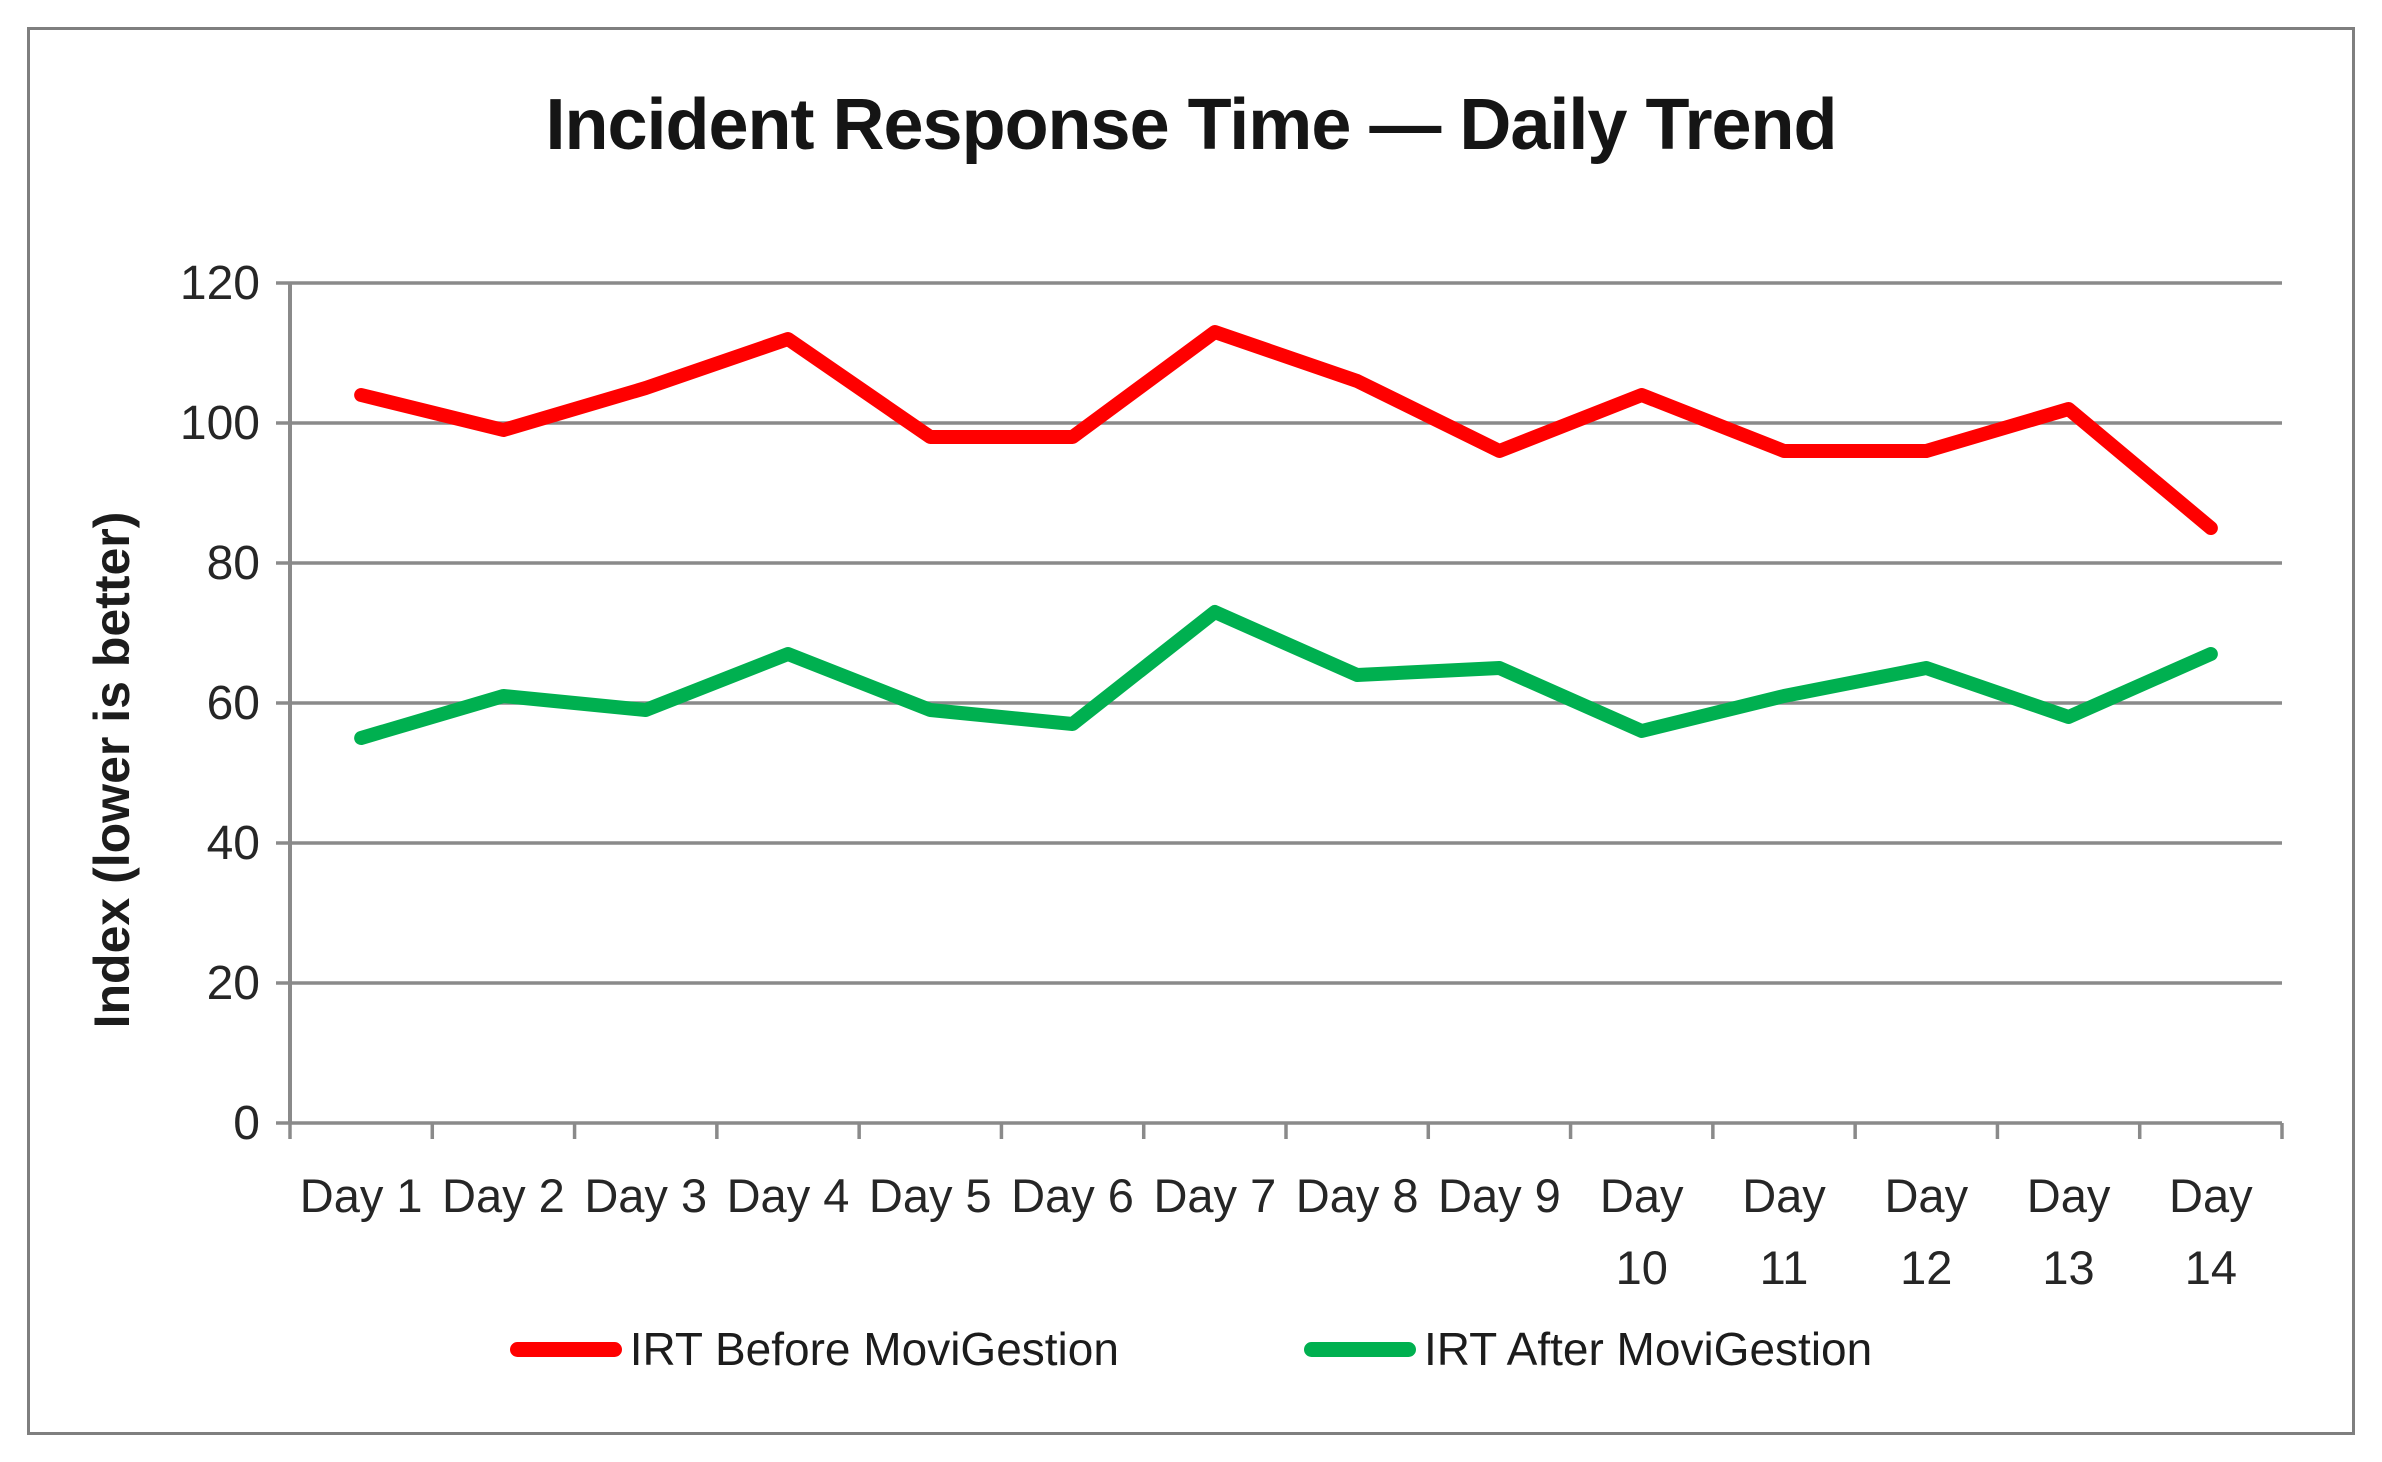 This screenshot has height=1462, width=2382. Describe the element at coordinates (233, 703) in the screenshot. I see `y-tick-label: 60` at that location.